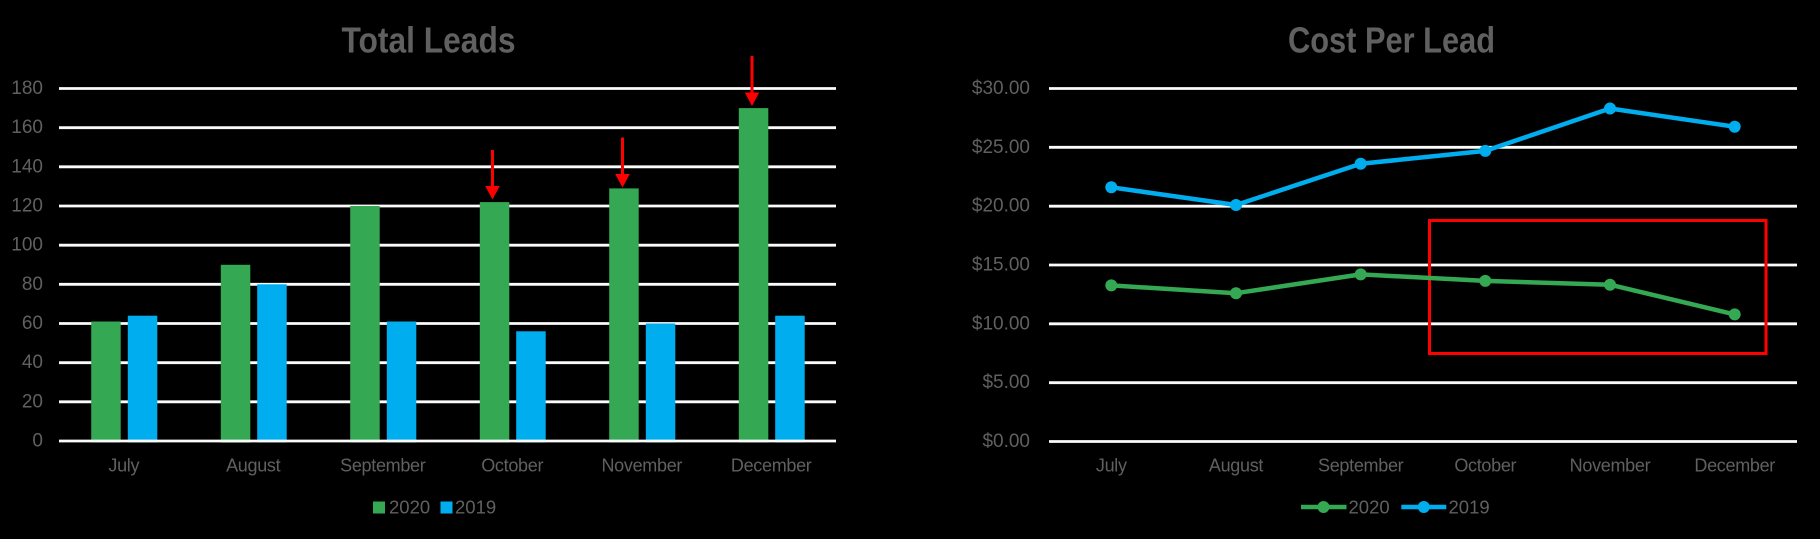 The width and height of the screenshot is (1820, 539). What do you see at coordinates (27, 88) in the screenshot?
I see `svg-text: 180` at bounding box center [27, 88].